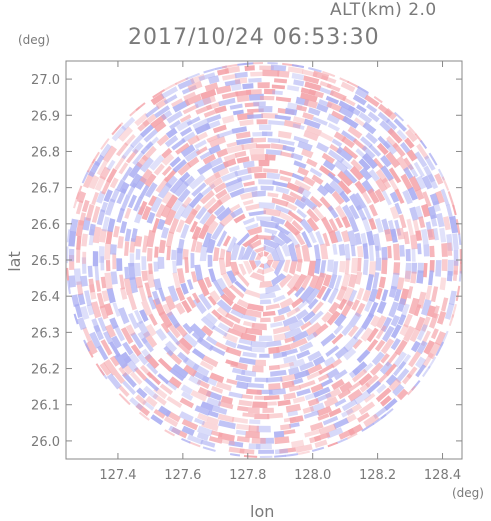 The image size is (491, 521). What do you see at coordinates (182, 475) in the screenshot?
I see `x-tick-label: 127.6` at bounding box center [182, 475].